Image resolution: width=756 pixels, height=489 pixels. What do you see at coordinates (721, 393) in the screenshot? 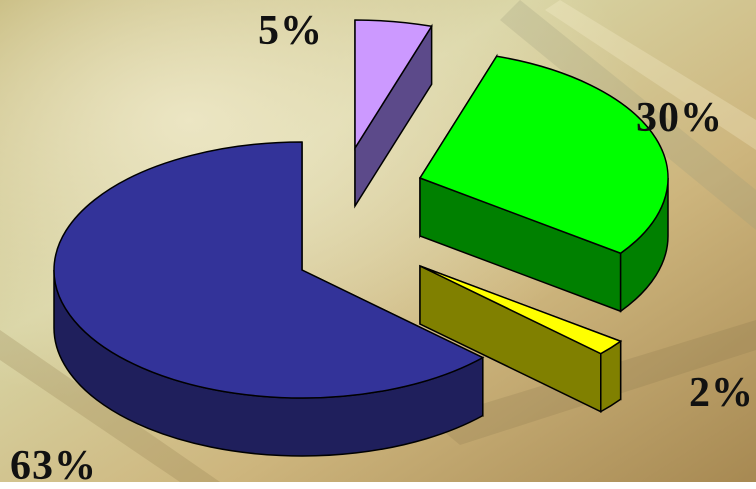
I see `slice-label-2: 2%` at bounding box center [721, 393].